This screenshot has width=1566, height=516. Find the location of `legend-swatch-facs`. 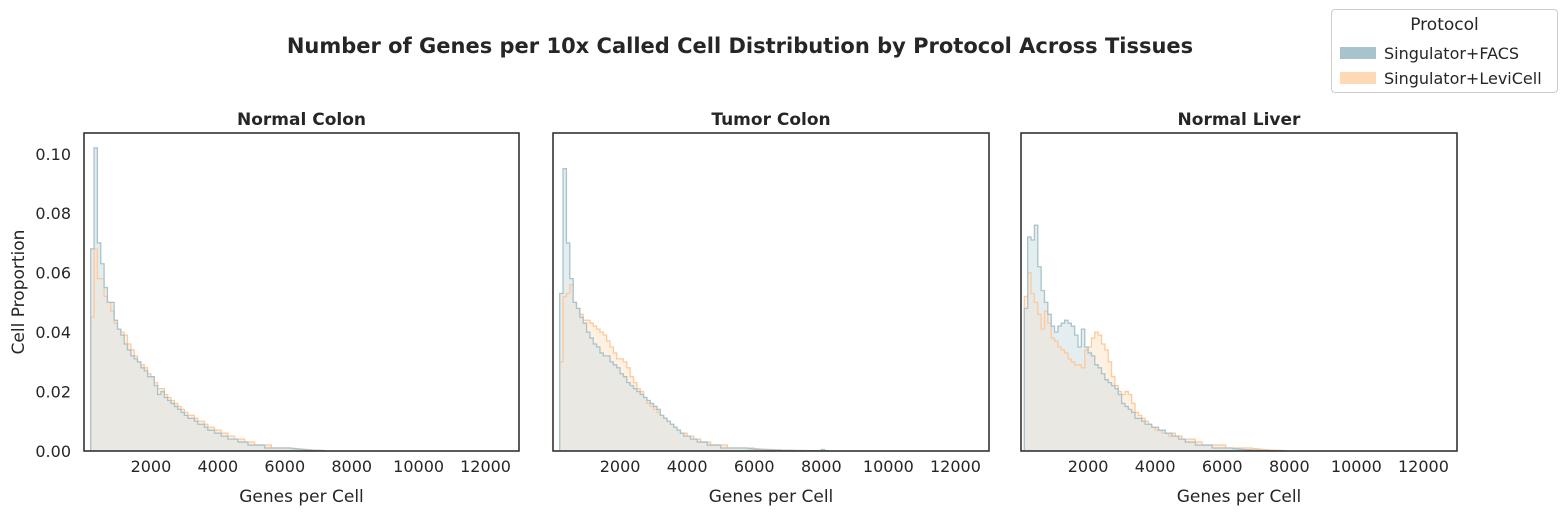

legend-swatch-facs is located at coordinates (1358, 53).